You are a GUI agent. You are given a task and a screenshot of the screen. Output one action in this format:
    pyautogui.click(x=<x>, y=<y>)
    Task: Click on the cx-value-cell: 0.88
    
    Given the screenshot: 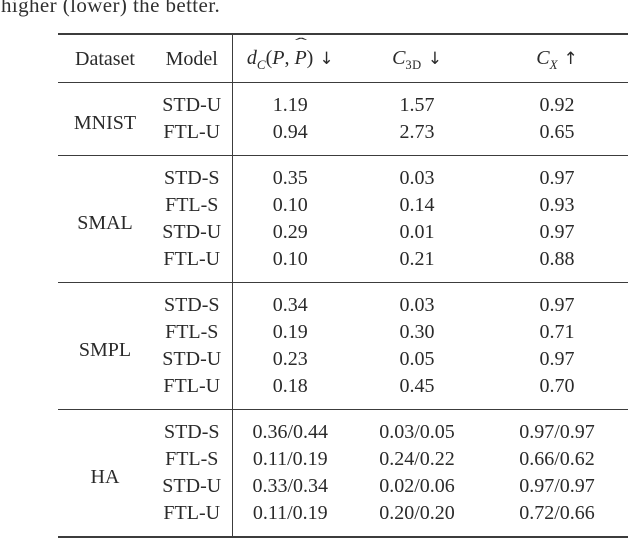 What is the action you would take?
    pyautogui.click(x=557, y=259)
    